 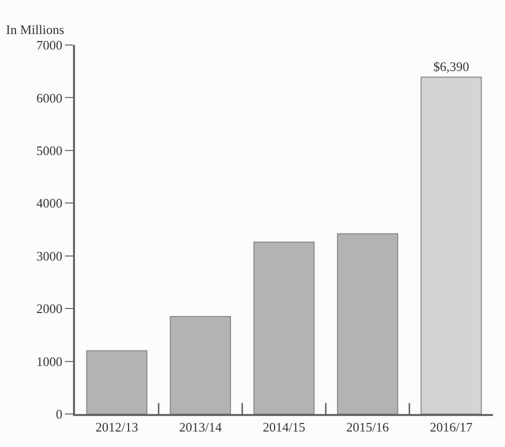 What do you see at coordinates (49, 256) in the screenshot?
I see `y-tick-label: 3000` at bounding box center [49, 256].